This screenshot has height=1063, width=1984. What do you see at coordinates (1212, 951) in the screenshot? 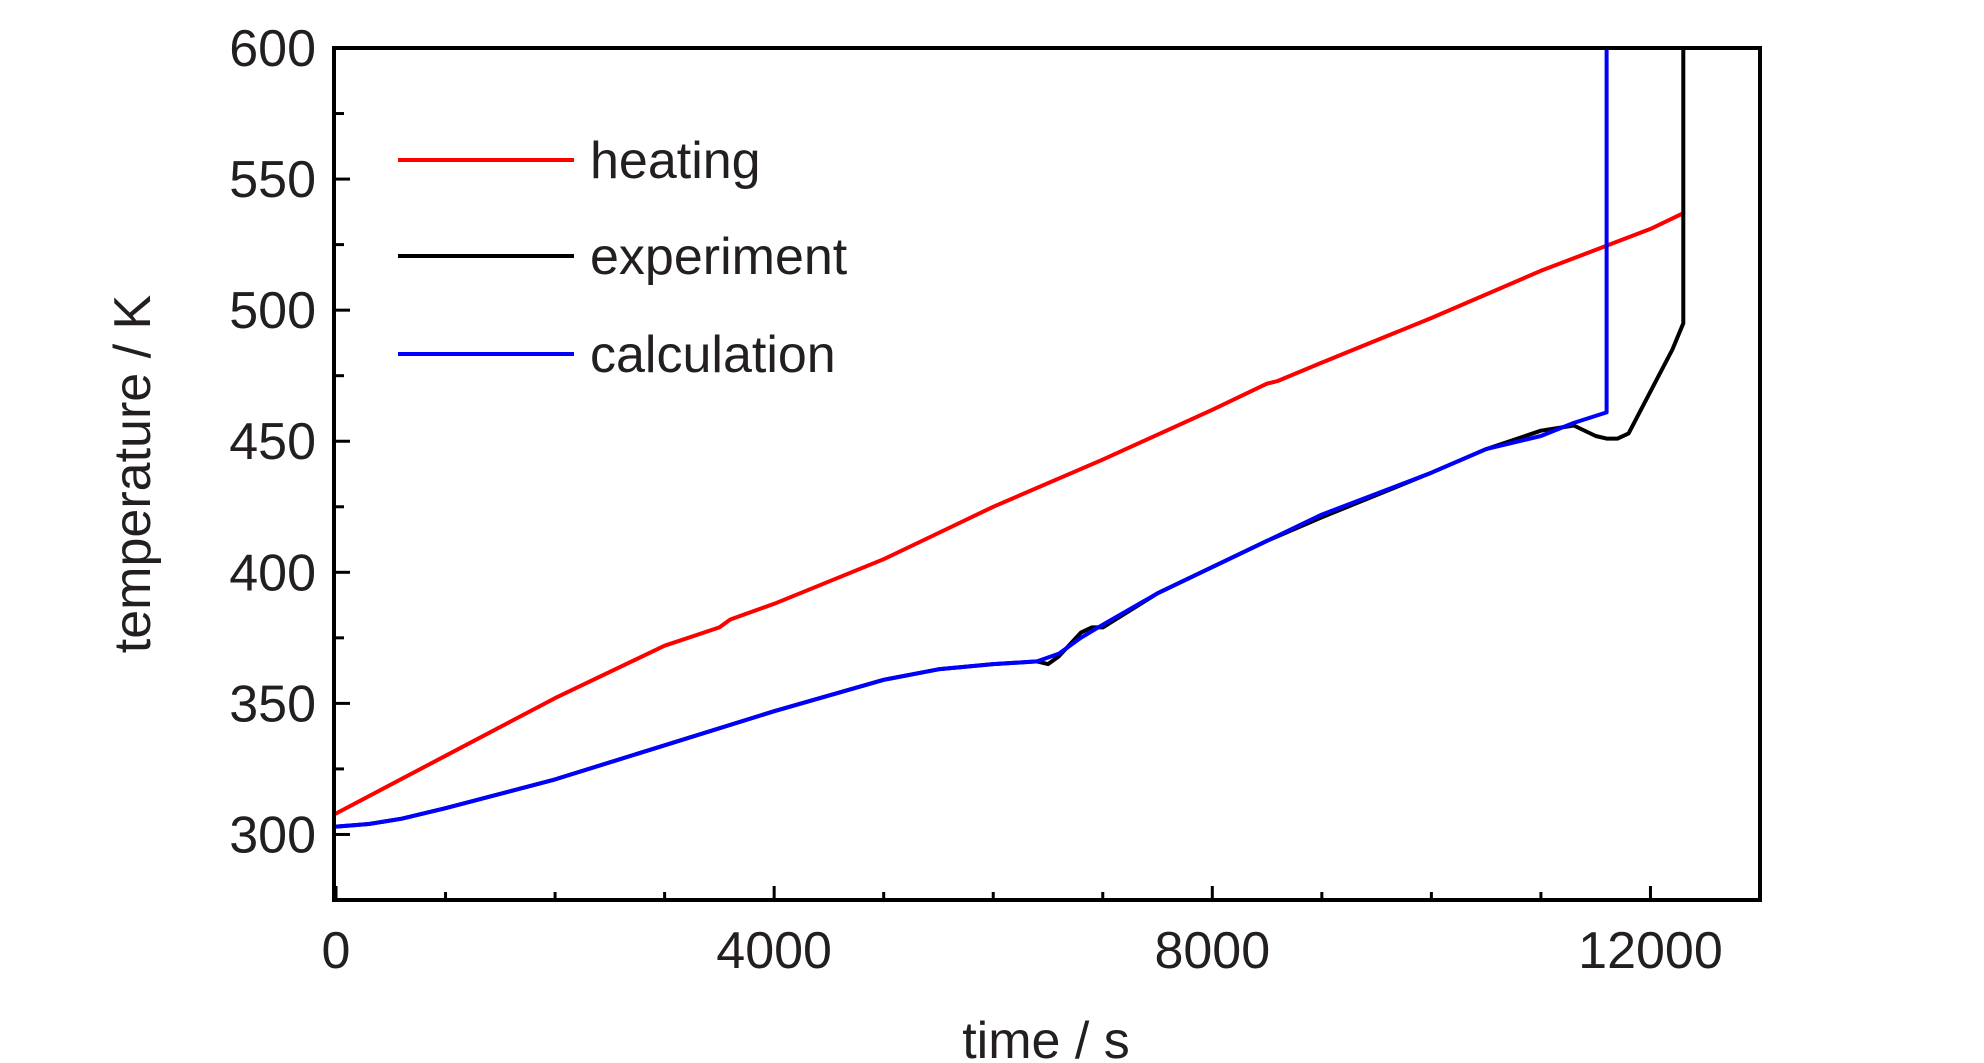
I see `x-tick-label: 8000` at bounding box center [1212, 951].